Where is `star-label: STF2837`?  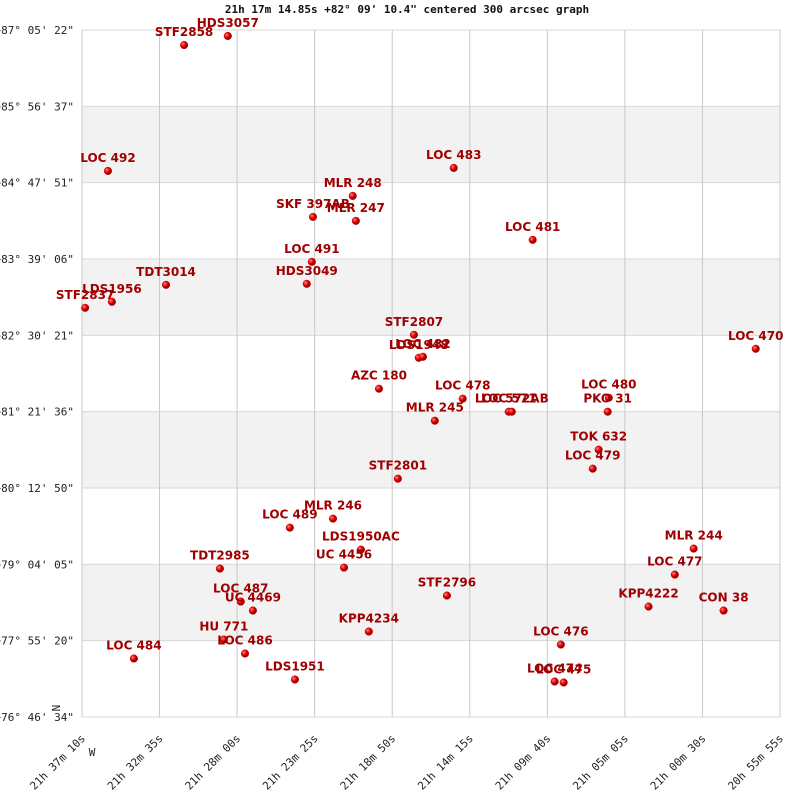
star-label: STF2837 is located at coordinates (85, 295).